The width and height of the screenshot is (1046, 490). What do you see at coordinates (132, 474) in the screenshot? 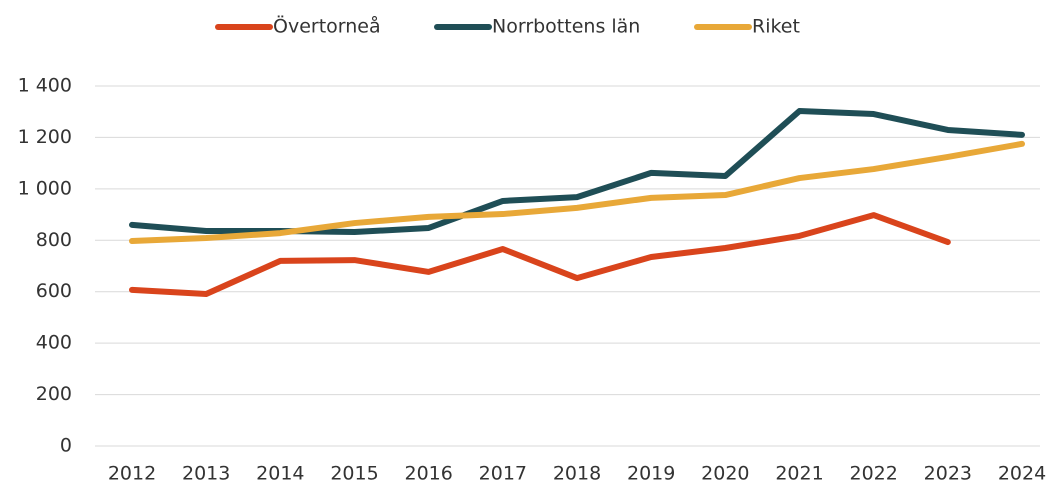
I see `x-tick-label: 2012` at bounding box center [132, 474].